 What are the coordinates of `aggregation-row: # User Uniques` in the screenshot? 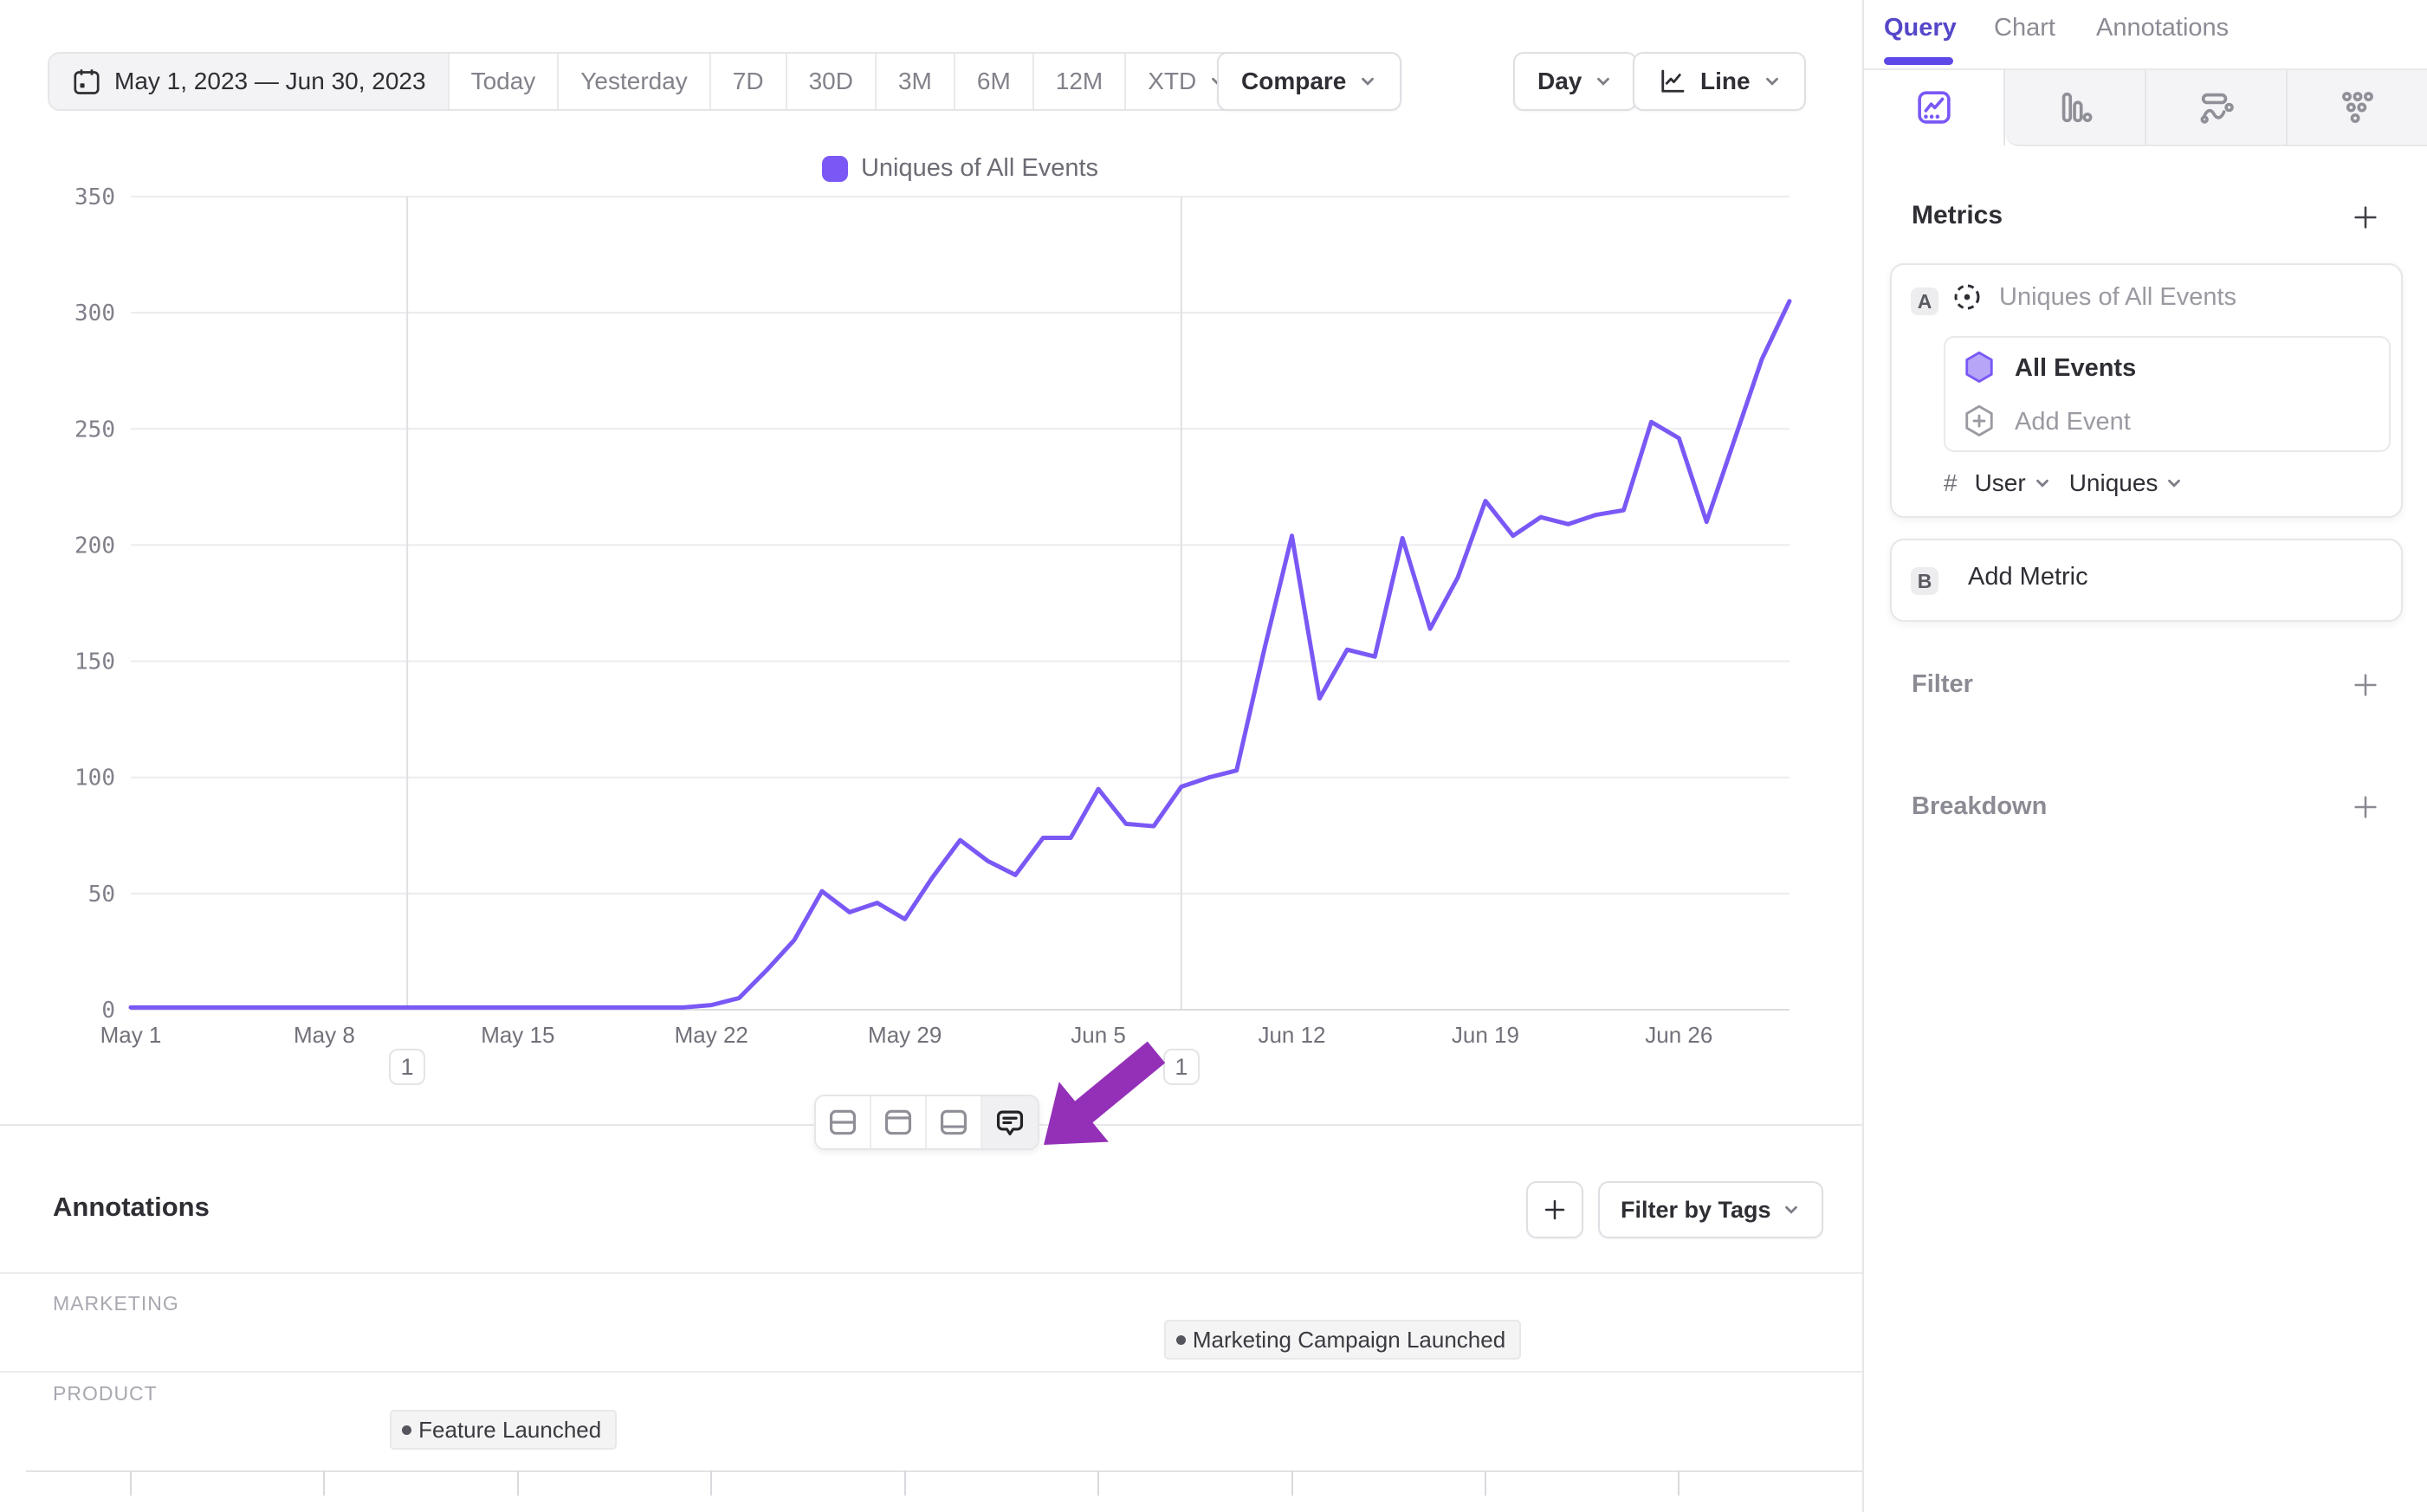 It's located at (2064, 483).